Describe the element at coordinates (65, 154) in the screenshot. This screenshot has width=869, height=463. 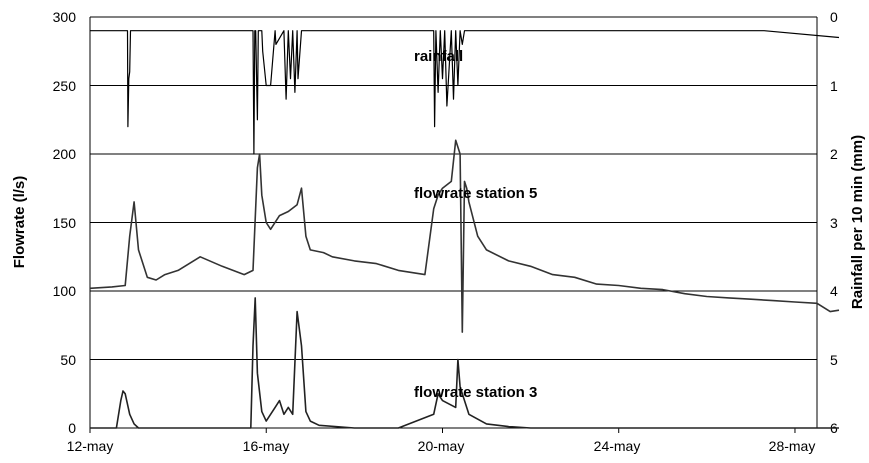
I see `y-tick-label: 200` at that location.